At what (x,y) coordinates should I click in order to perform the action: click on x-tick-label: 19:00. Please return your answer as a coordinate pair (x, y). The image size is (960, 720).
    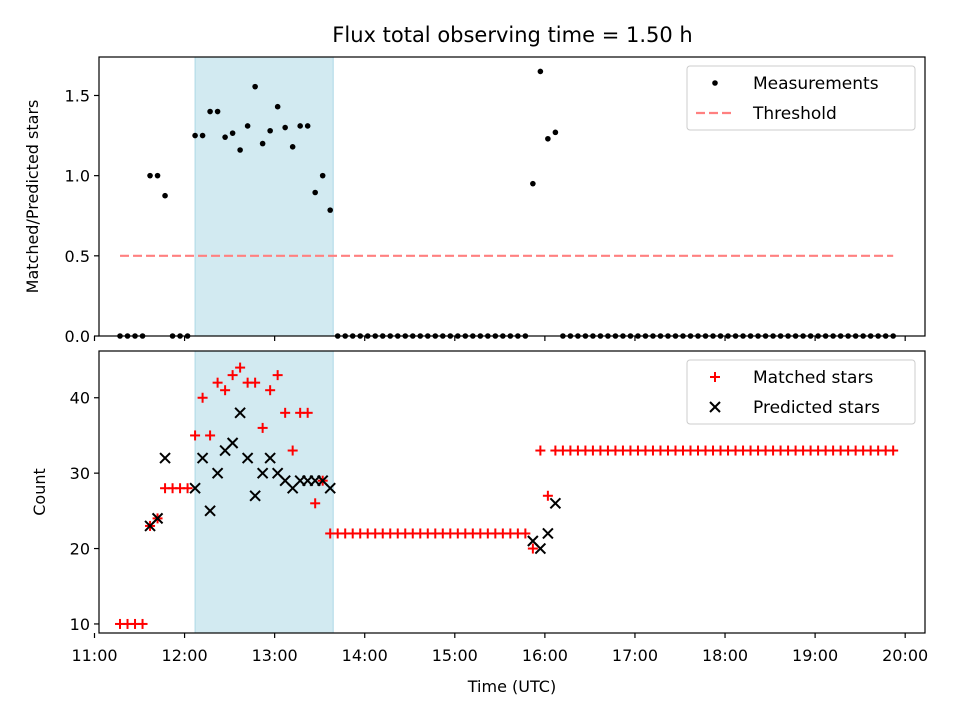
    Looking at the image, I should click on (815, 655).